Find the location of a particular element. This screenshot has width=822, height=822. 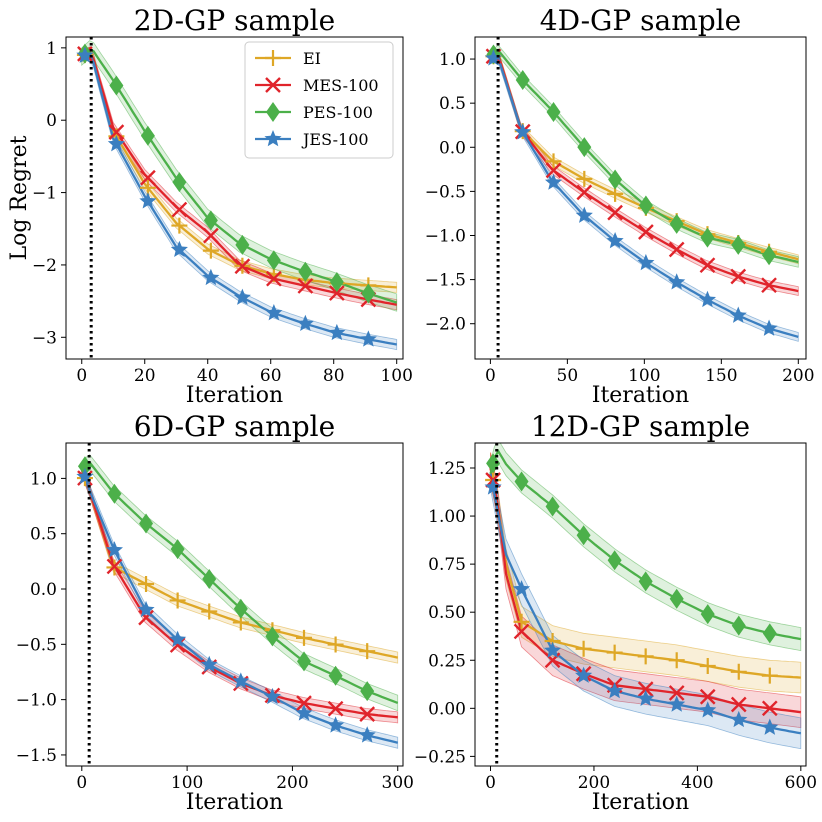

xtick-label-3: 300 is located at coordinates (398, 783).